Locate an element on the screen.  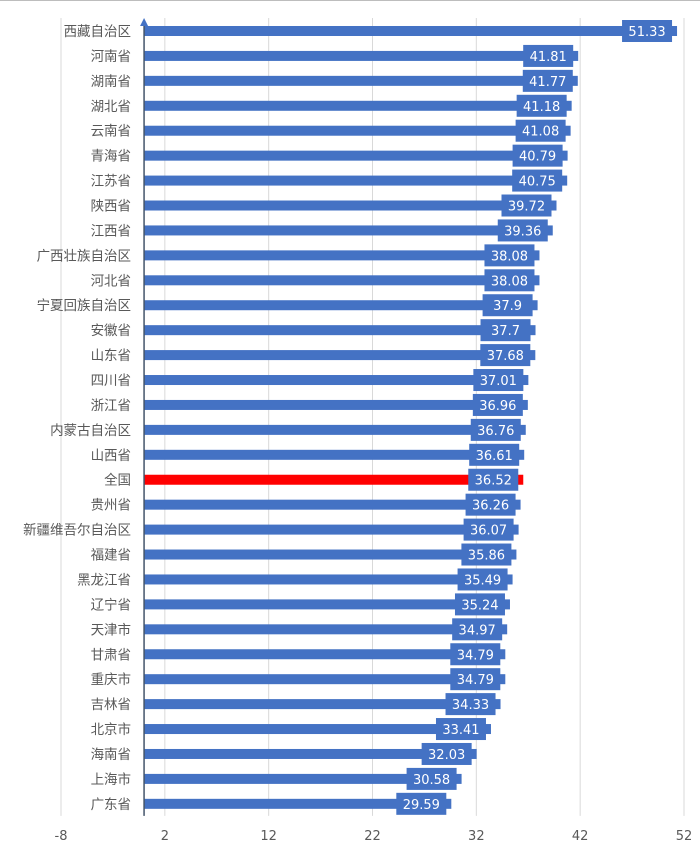
category-label: 西藏自治区 is located at coordinates (98, 32).